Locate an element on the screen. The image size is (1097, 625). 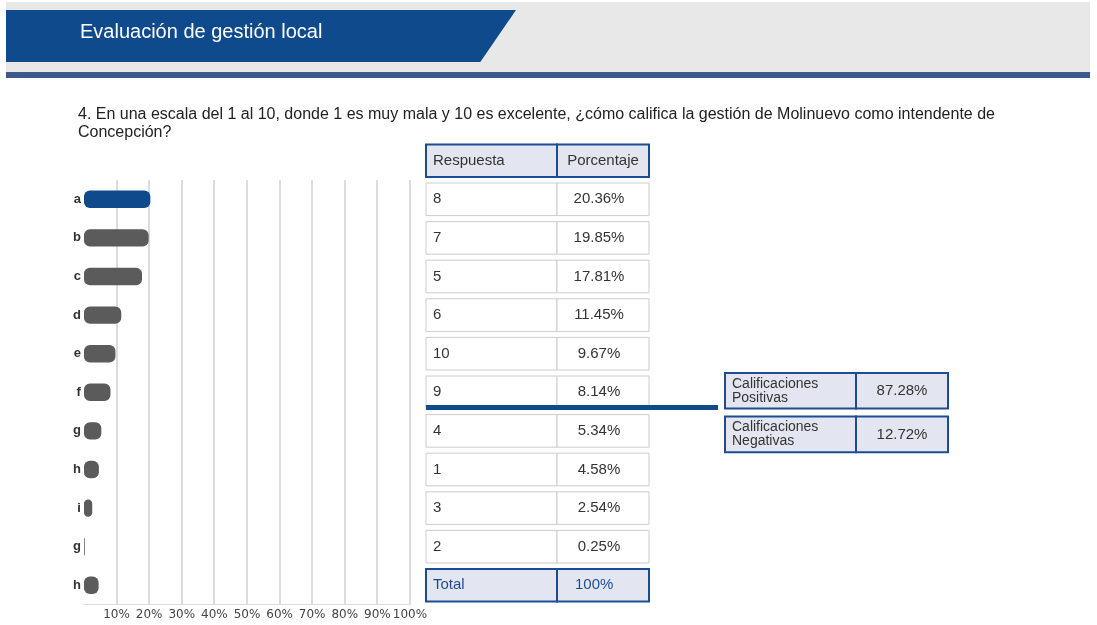
x-tick-label: 40% is located at coordinates (214, 613).